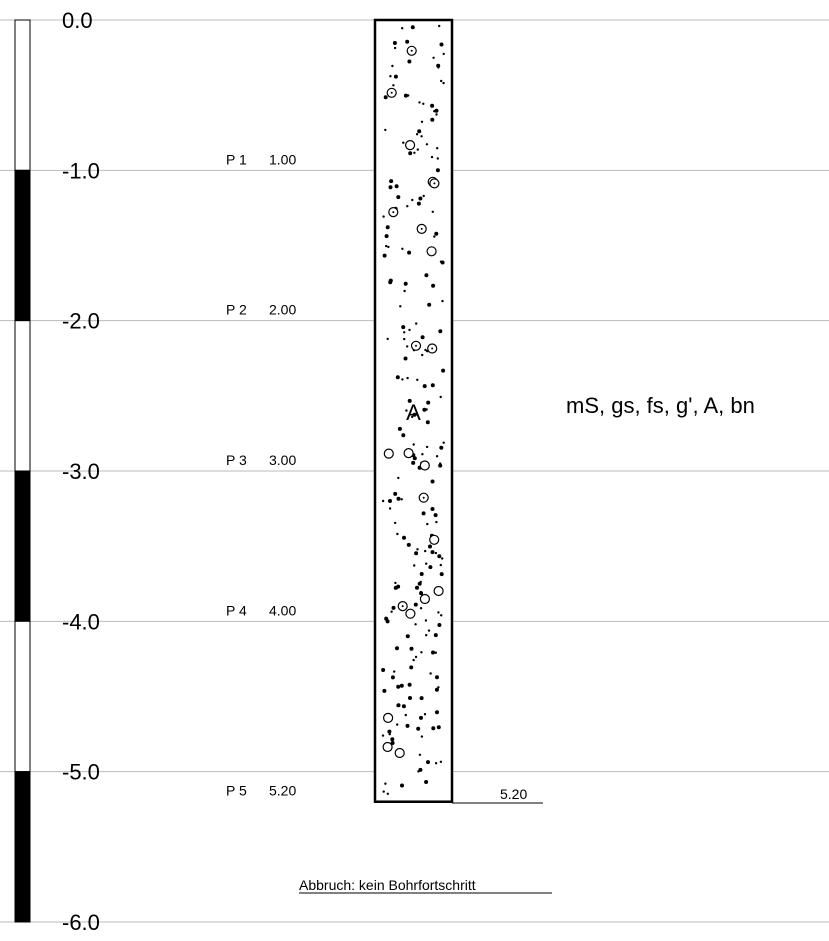 This screenshot has height=941, width=829. What do you see at coordinates (81, 772) in the screenshot?
I see `tick-label: -5.0` at bounding box center [81, 772].